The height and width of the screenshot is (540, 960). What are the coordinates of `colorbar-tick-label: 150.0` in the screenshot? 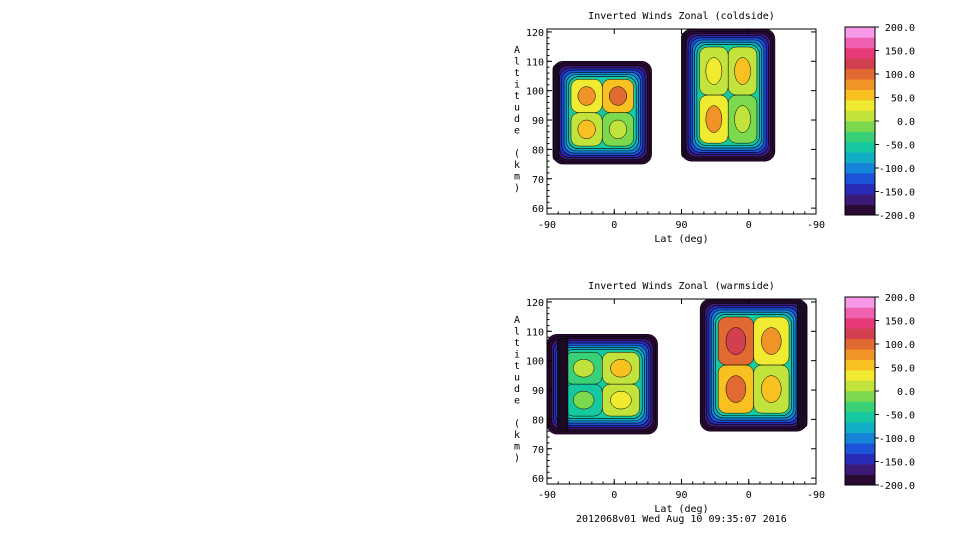 It's located at (900, 322).